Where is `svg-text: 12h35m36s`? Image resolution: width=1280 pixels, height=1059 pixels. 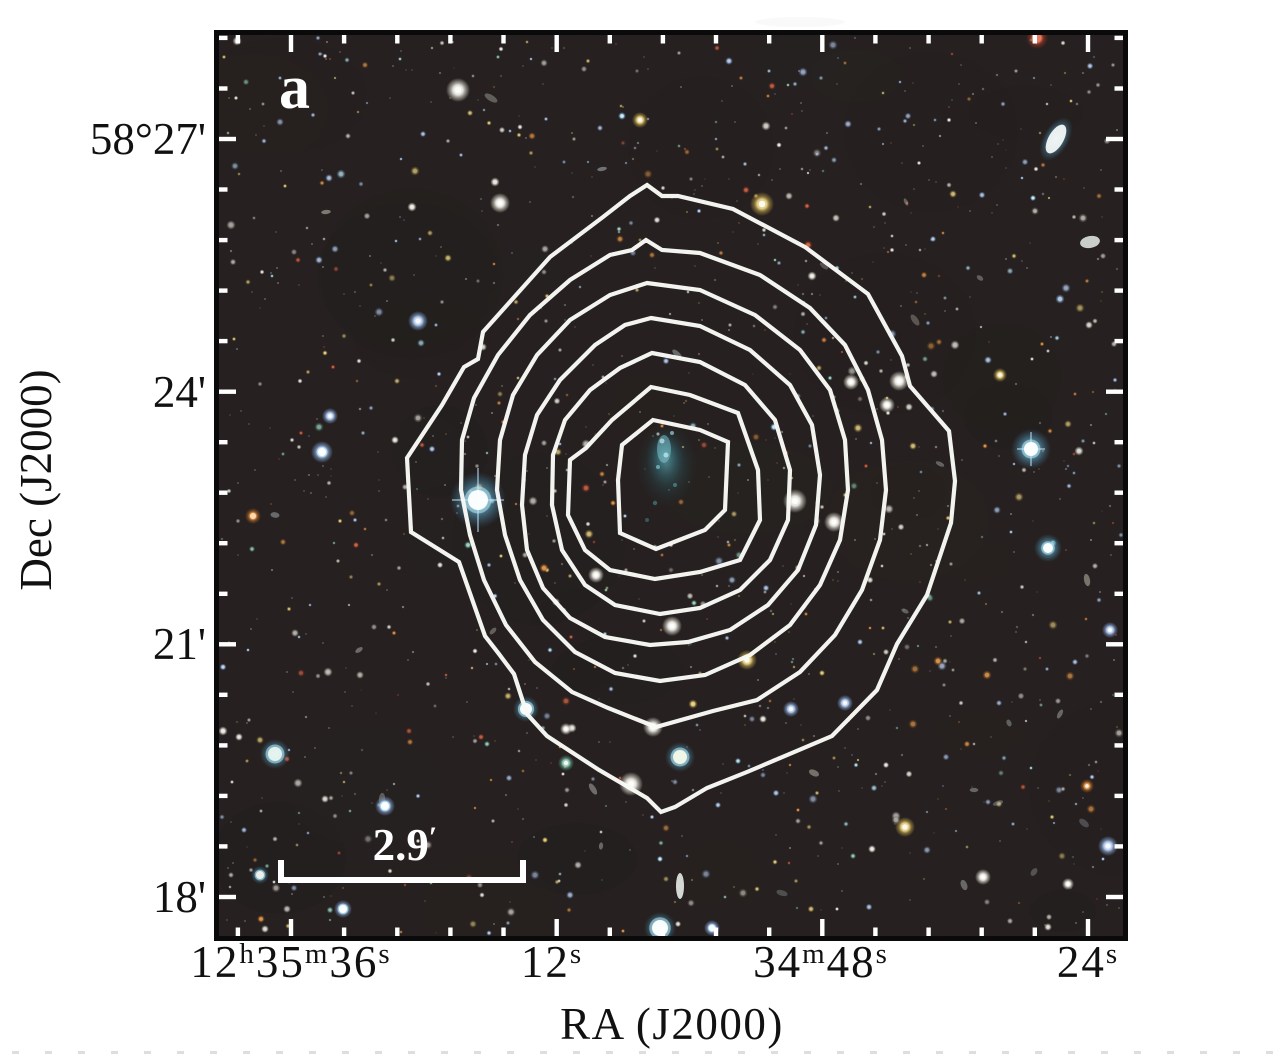 svg-text: 12h35m36s is located at coordinates (290, 962).